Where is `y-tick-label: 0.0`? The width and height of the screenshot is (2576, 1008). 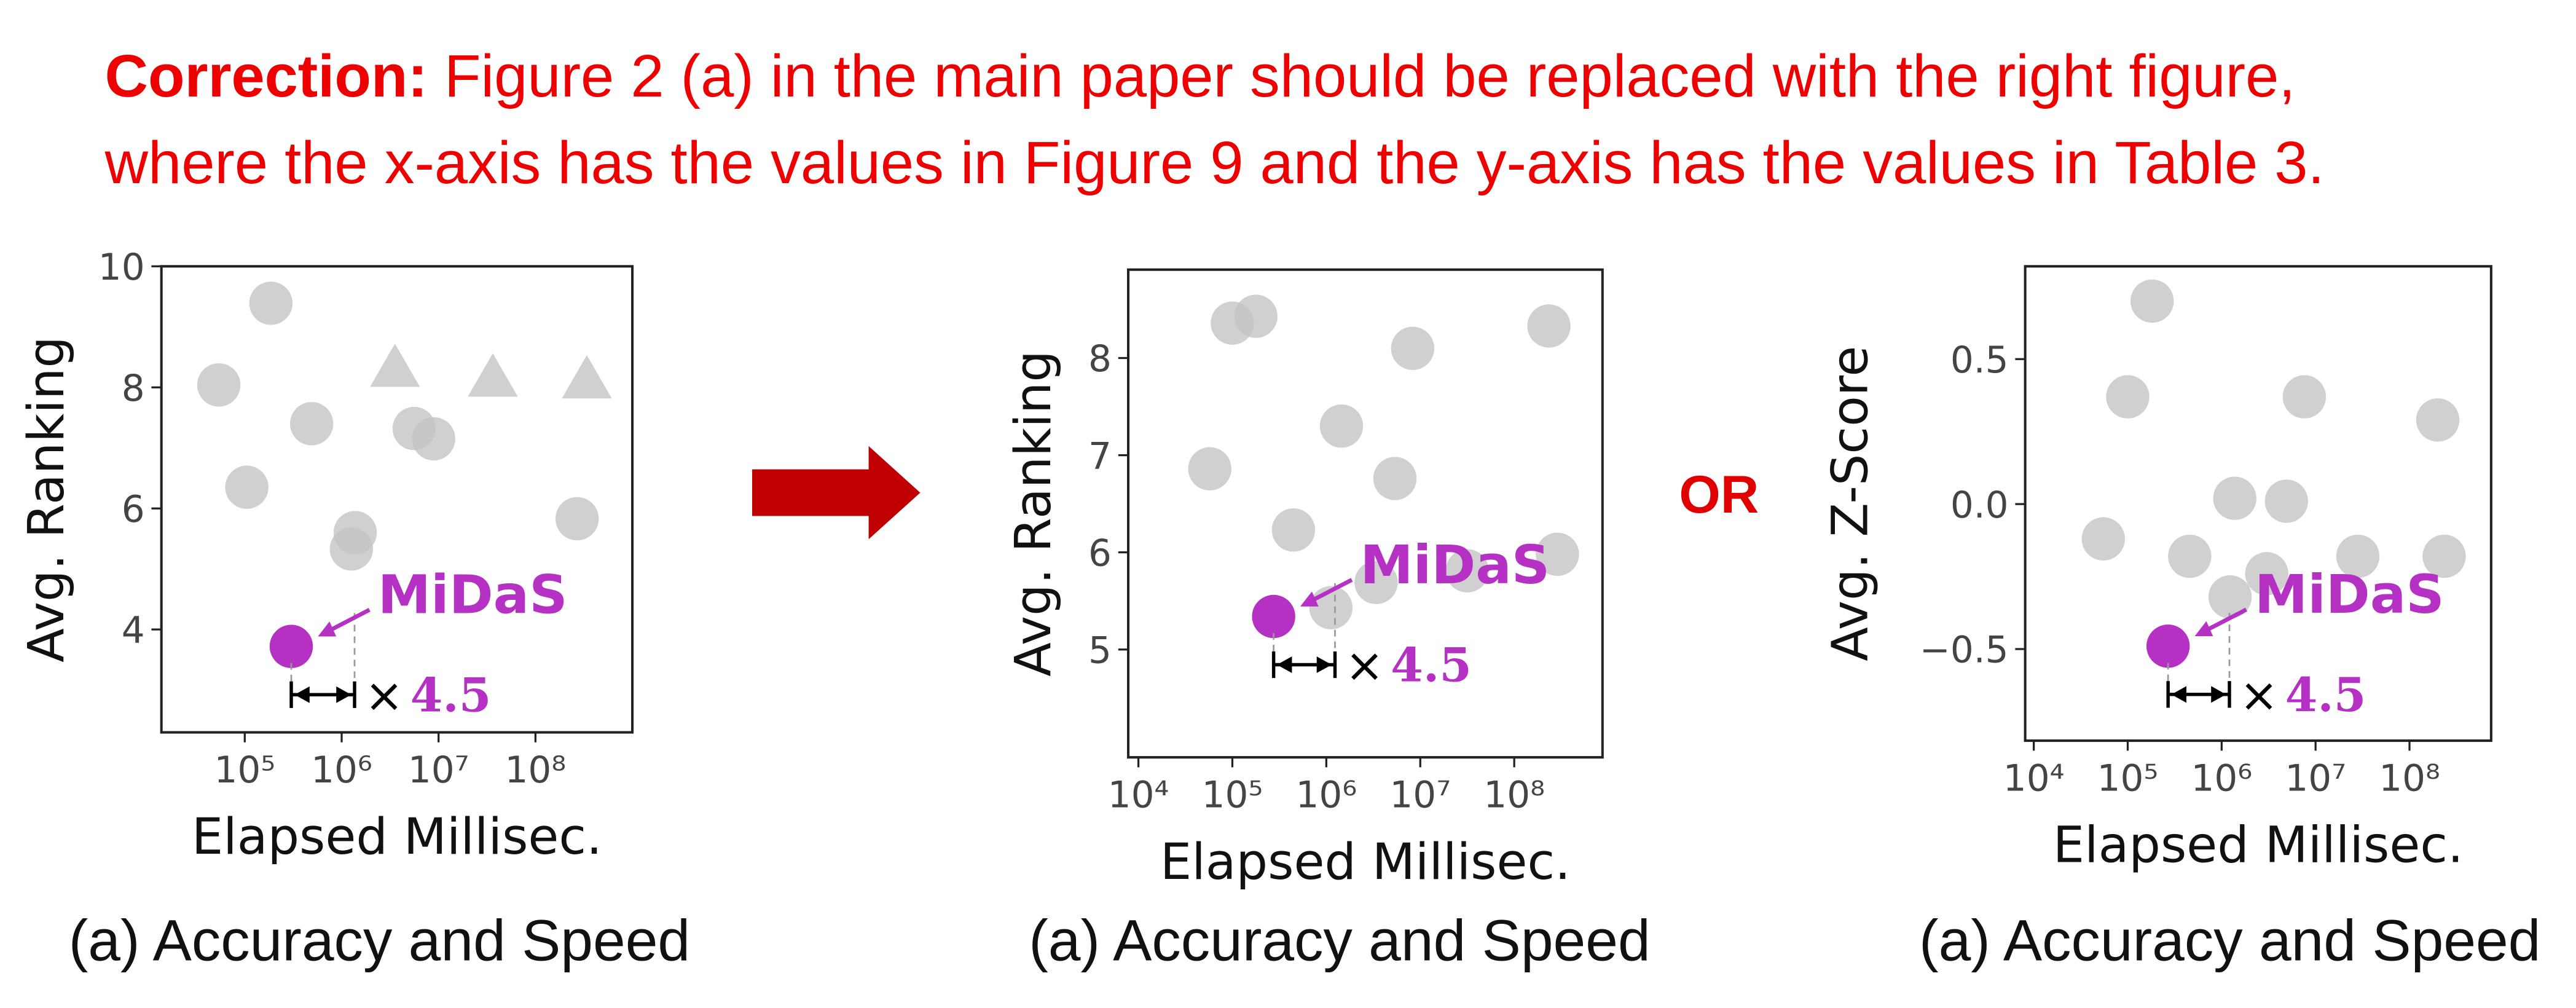 y-tick-label: 0.0 is located at coordinates (1979, 505).